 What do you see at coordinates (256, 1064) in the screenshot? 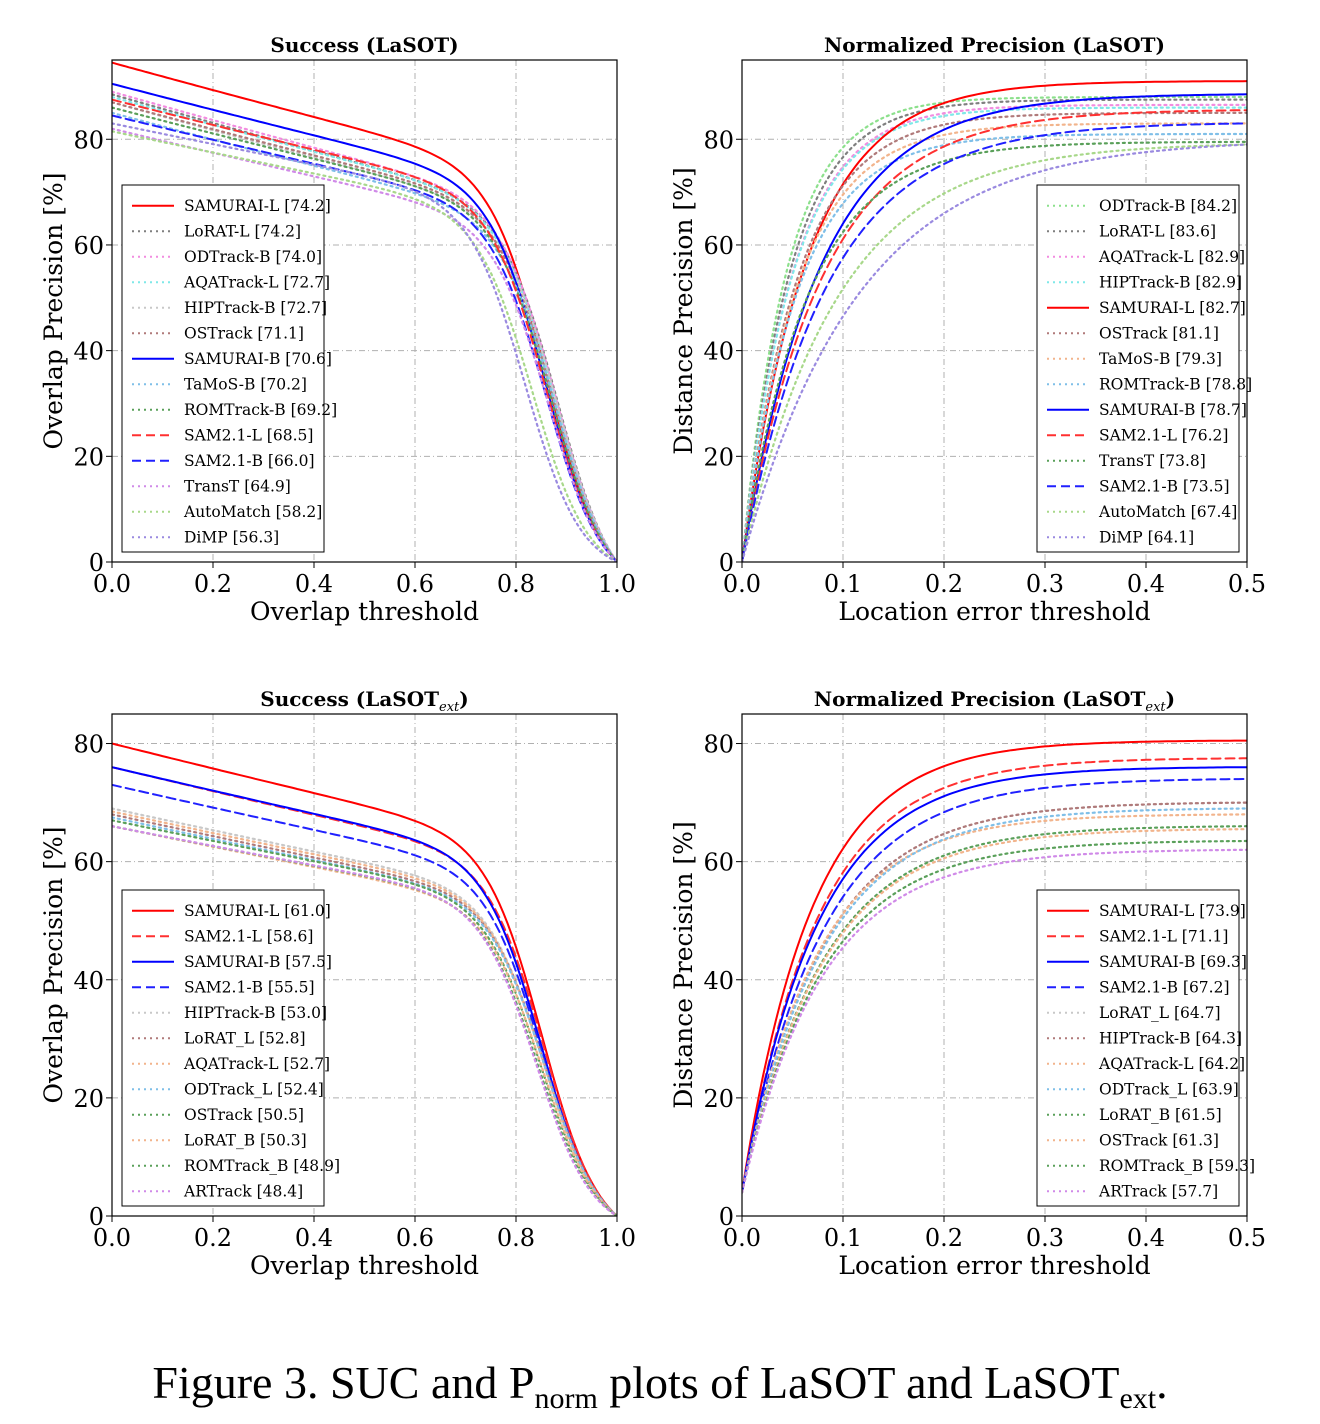
I see `legend-label: AQATrack-L [52.7]` at bounding box center [256, 1064].